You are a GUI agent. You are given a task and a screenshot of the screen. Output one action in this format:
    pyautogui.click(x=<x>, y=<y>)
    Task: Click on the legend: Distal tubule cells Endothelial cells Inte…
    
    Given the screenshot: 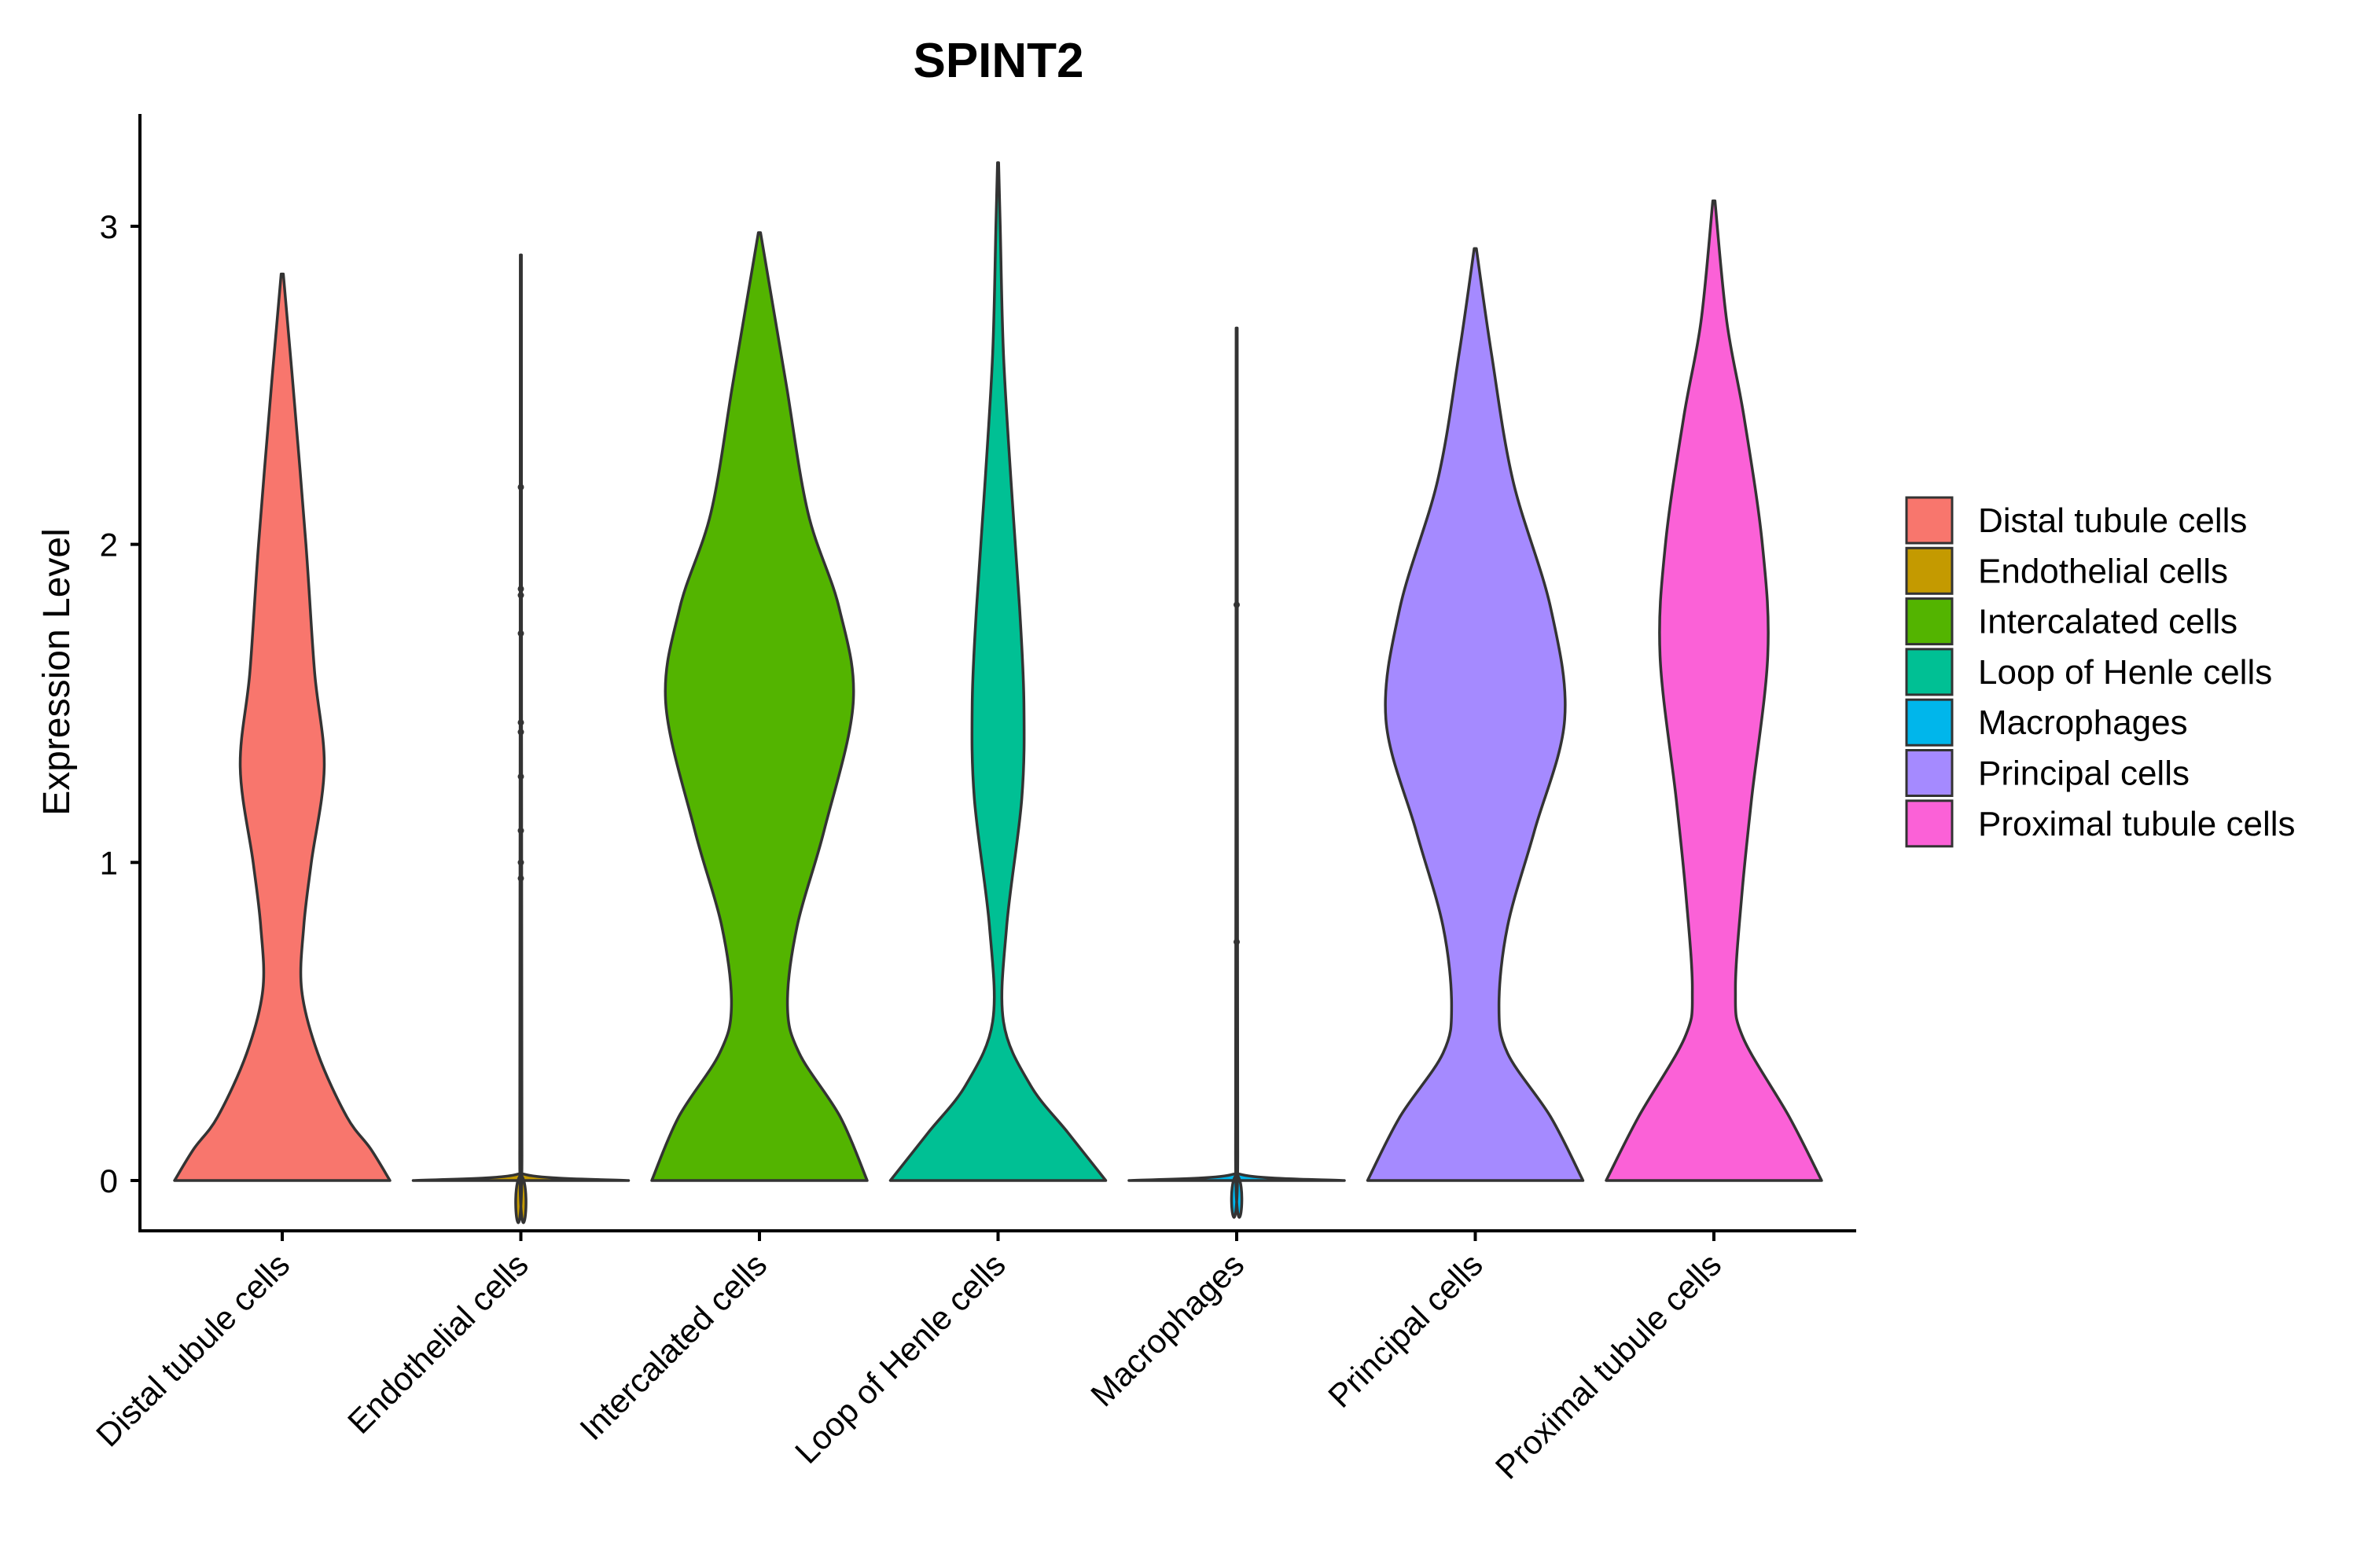 What is the action you would take?
    pyautogui.click(x=2100, y=672)
    